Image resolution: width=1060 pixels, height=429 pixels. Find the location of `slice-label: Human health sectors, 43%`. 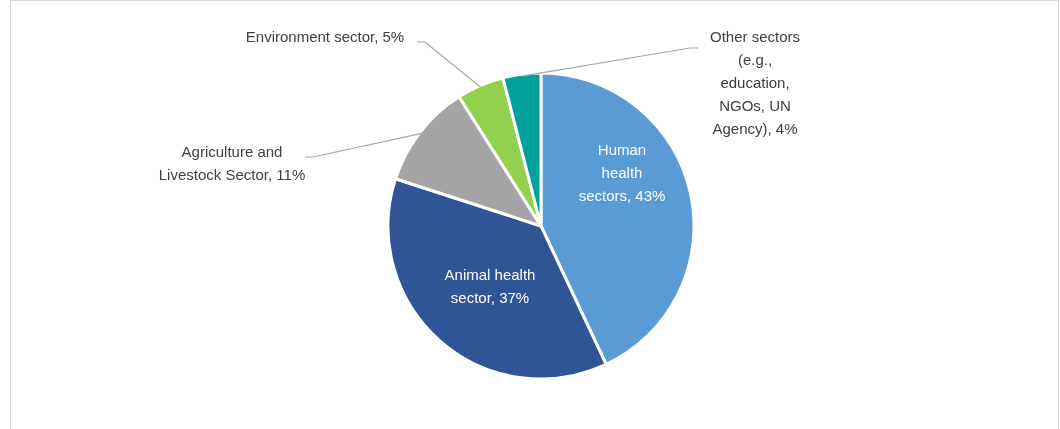

slice-label: Human health sectors, 43% is located at coordinates (622, 172).